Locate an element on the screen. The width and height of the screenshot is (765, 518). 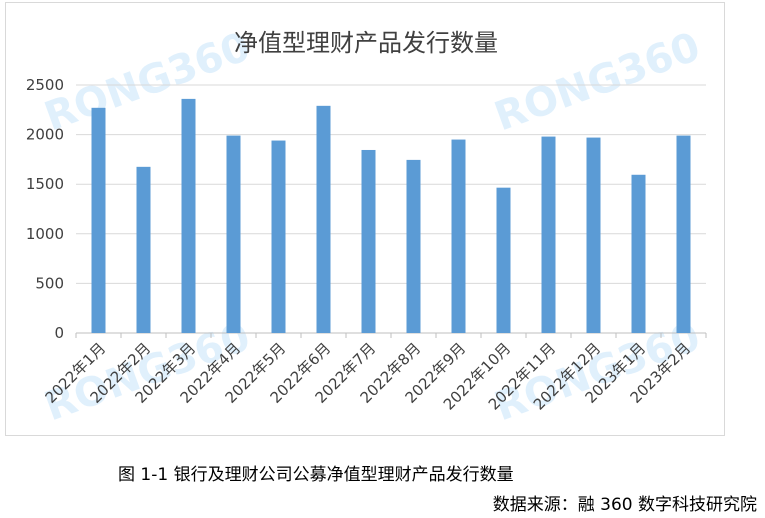
y-tick-label: 2500 is located at coordinates (45, 85).